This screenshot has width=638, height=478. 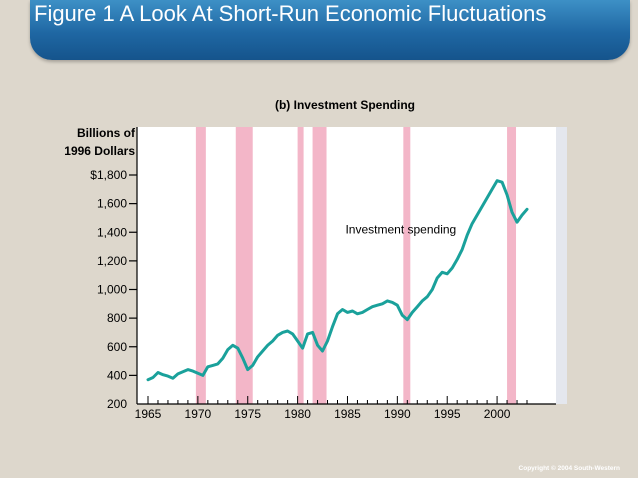 I want to click on x-tick-label: 1995, so click(x=447, y=414).